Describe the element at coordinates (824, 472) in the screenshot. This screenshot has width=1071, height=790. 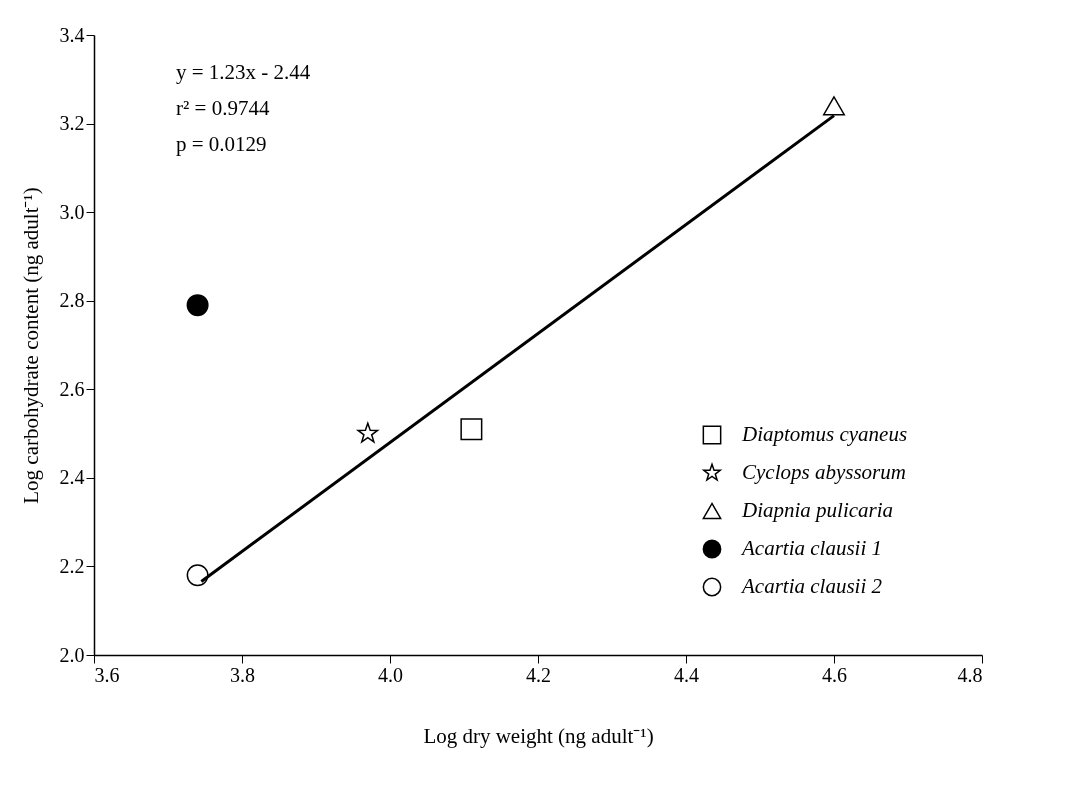
I see `legend-label: Cyclops abyssorum` at that location.